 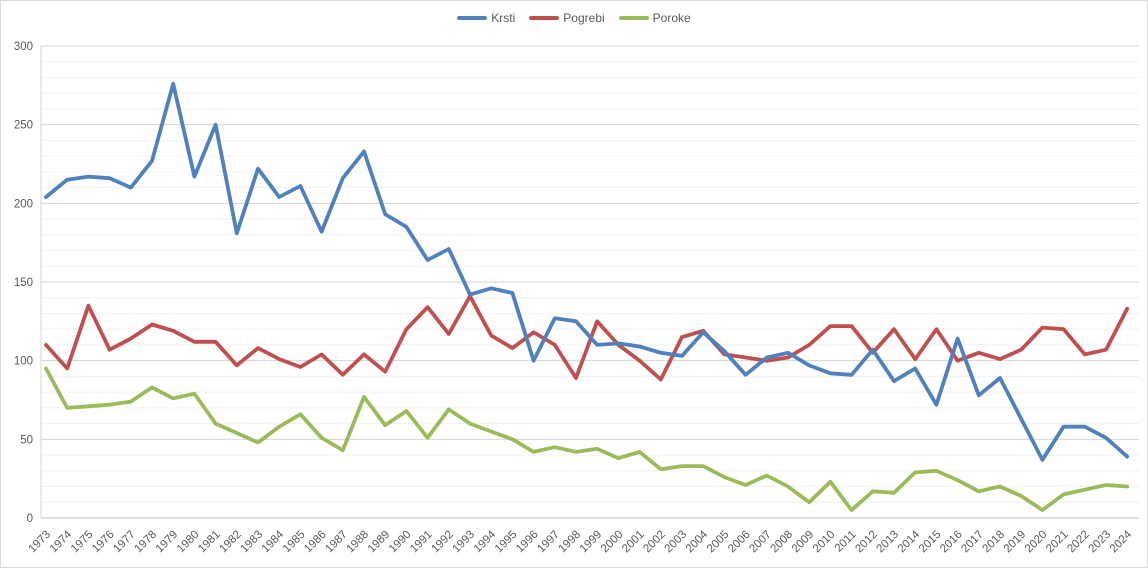 I want to click on x-axis-tick-label: 2022, so click(x=1078, y=542).